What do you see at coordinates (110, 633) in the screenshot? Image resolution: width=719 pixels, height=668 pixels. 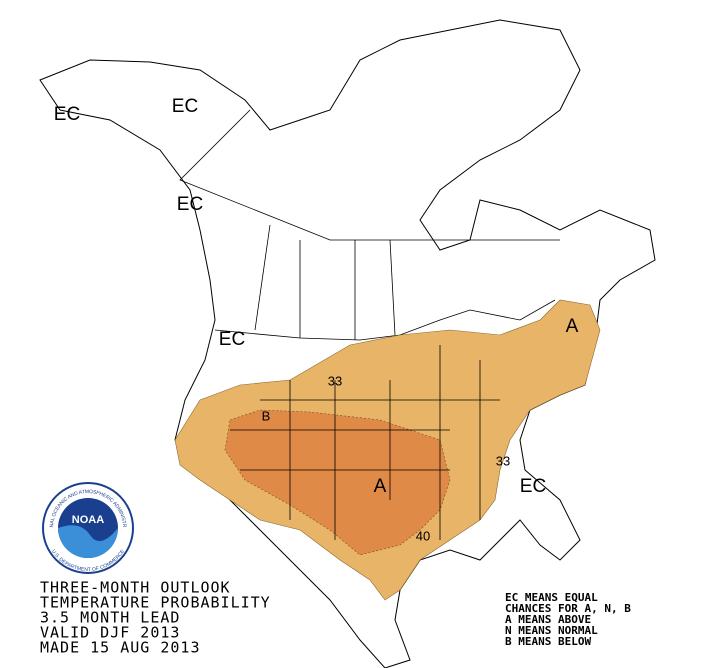 I see `info-line: VALID DJF 2013` at bounding box center [110, 633].